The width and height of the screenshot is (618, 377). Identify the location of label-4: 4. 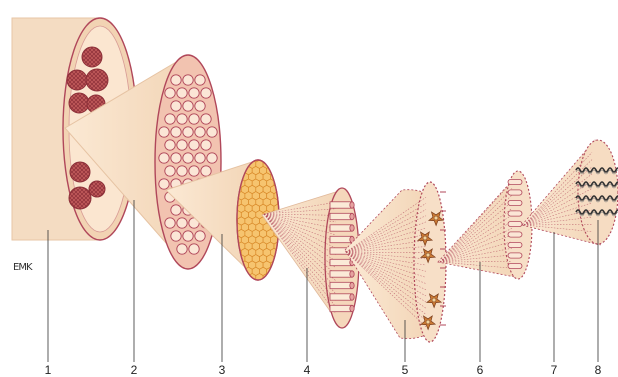
(307, 370).